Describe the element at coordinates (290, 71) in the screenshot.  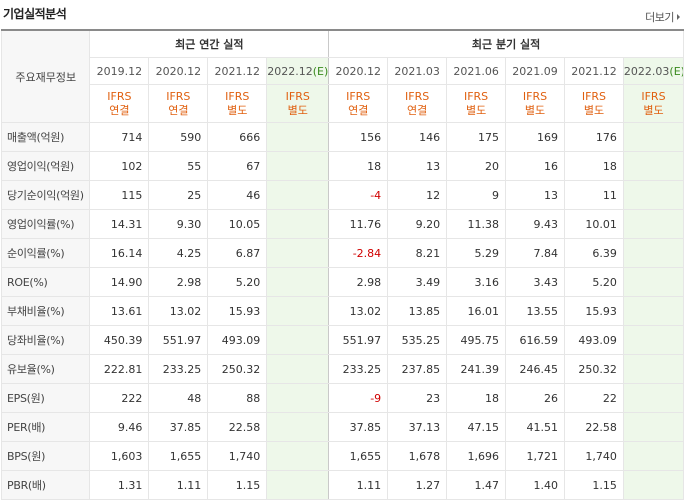
I see `period-label: 2022.12` at that location.